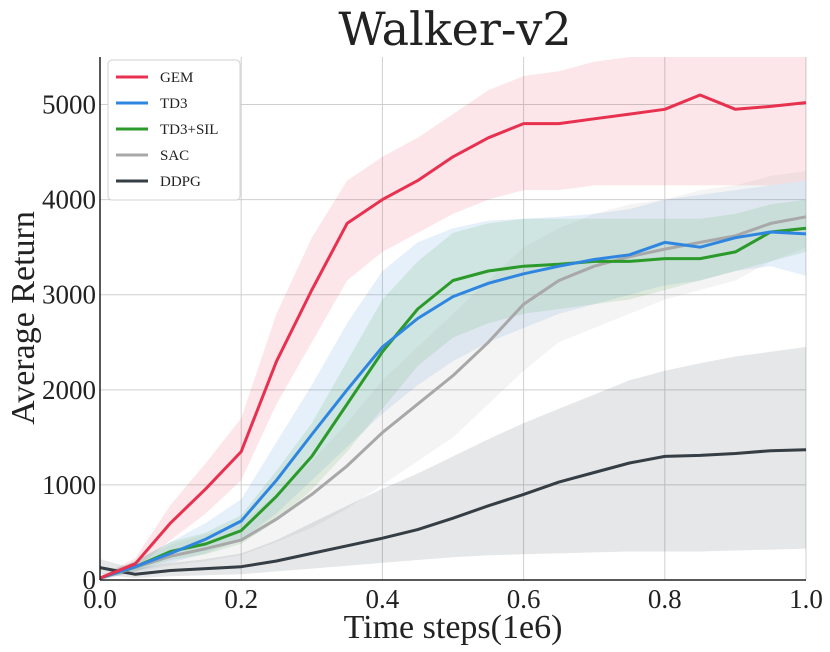  Describe the element at coordinates (524, 599) in the screenshot. I see `x-tick-label: 0.6` at that location.